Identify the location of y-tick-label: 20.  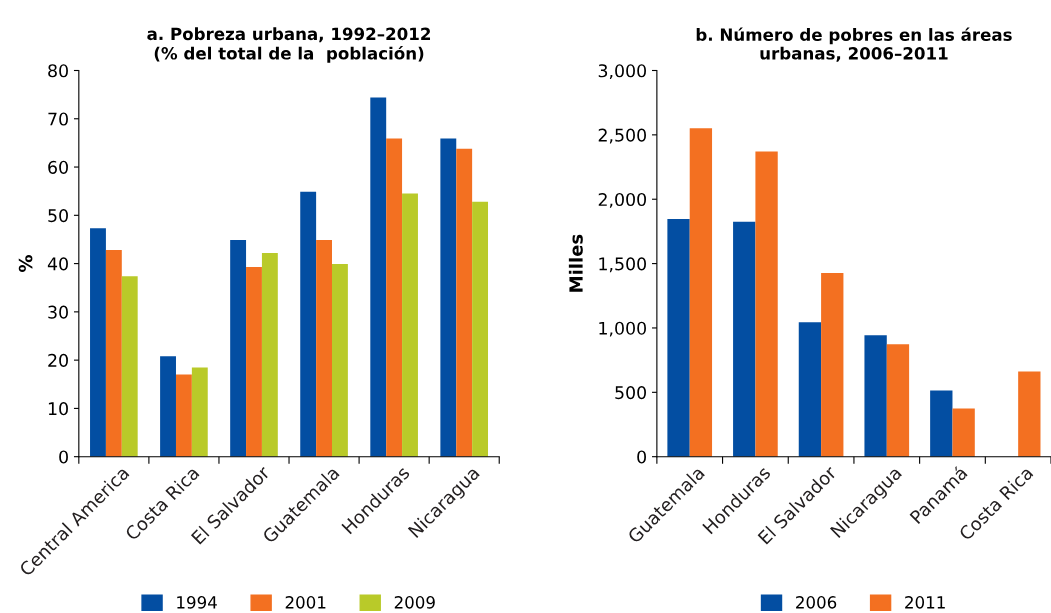
(58, 360).